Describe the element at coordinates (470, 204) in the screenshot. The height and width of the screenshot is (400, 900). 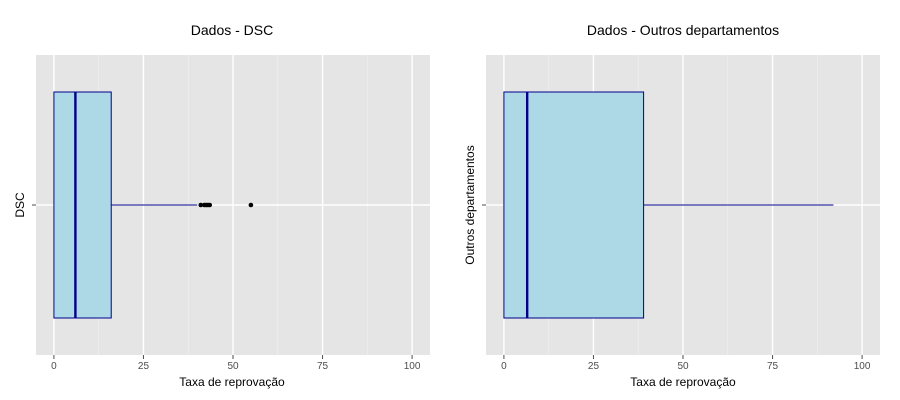
I see `y-axis-title: Outros departamentos` at that location.